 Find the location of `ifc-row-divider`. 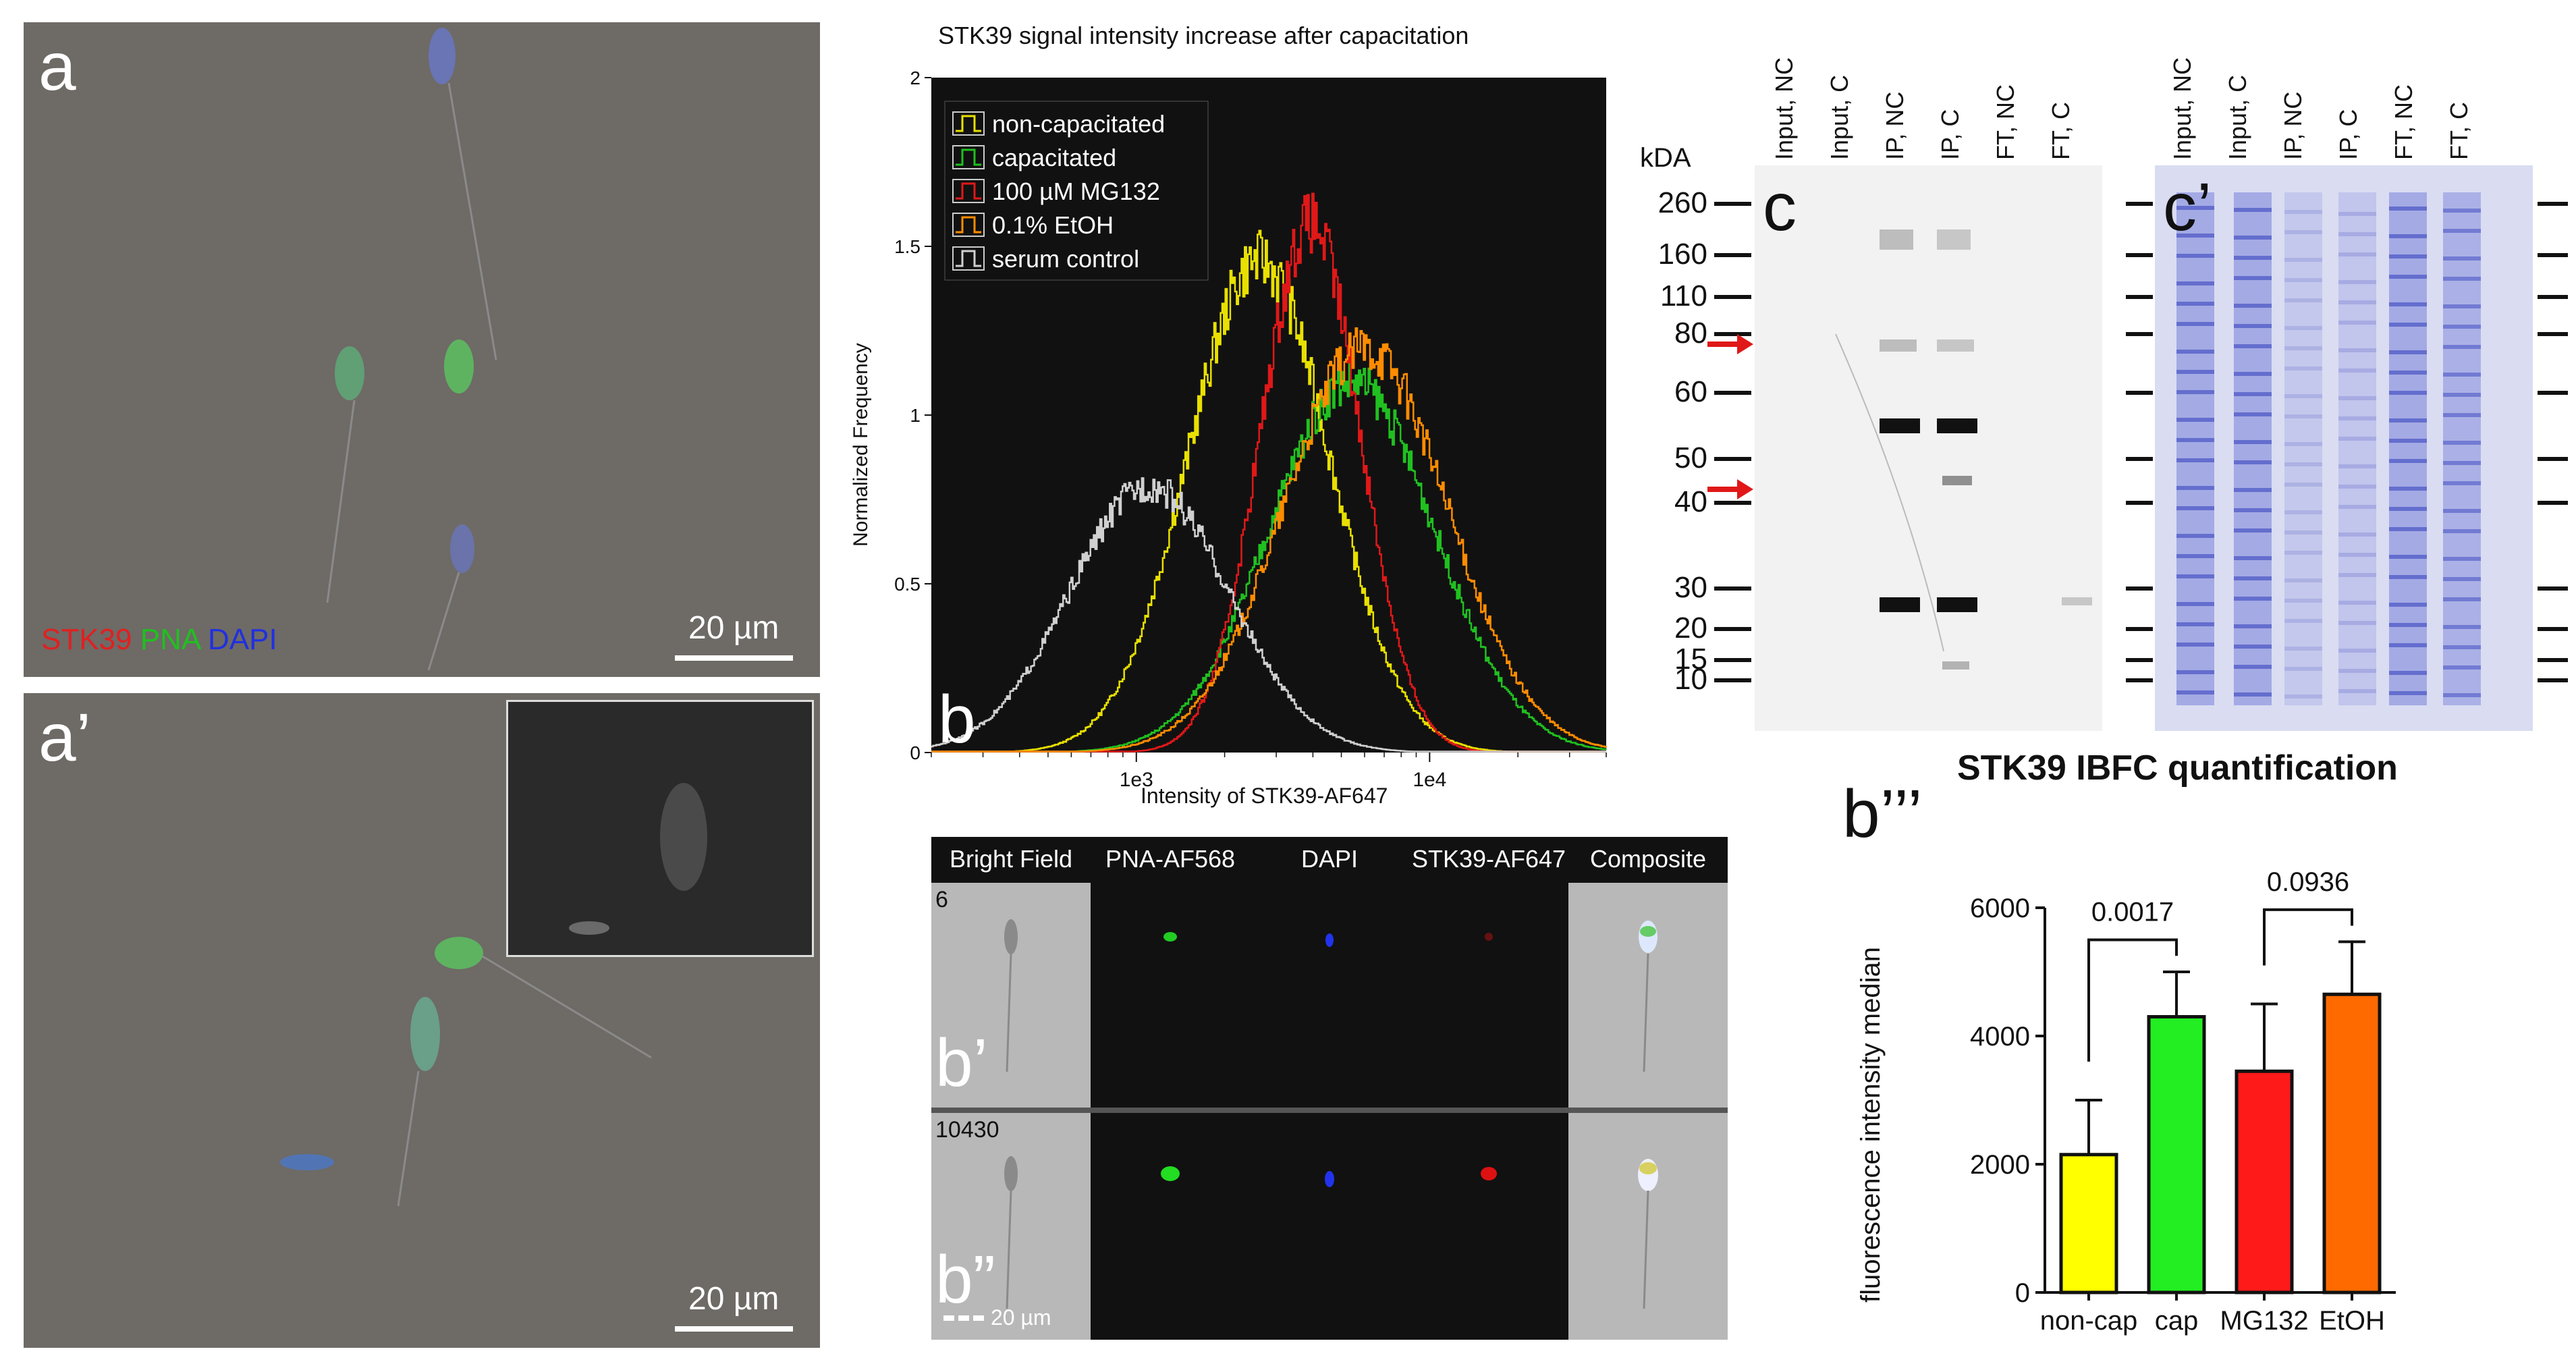

ifc-row-divider is located at coordinates (1329, 1110).